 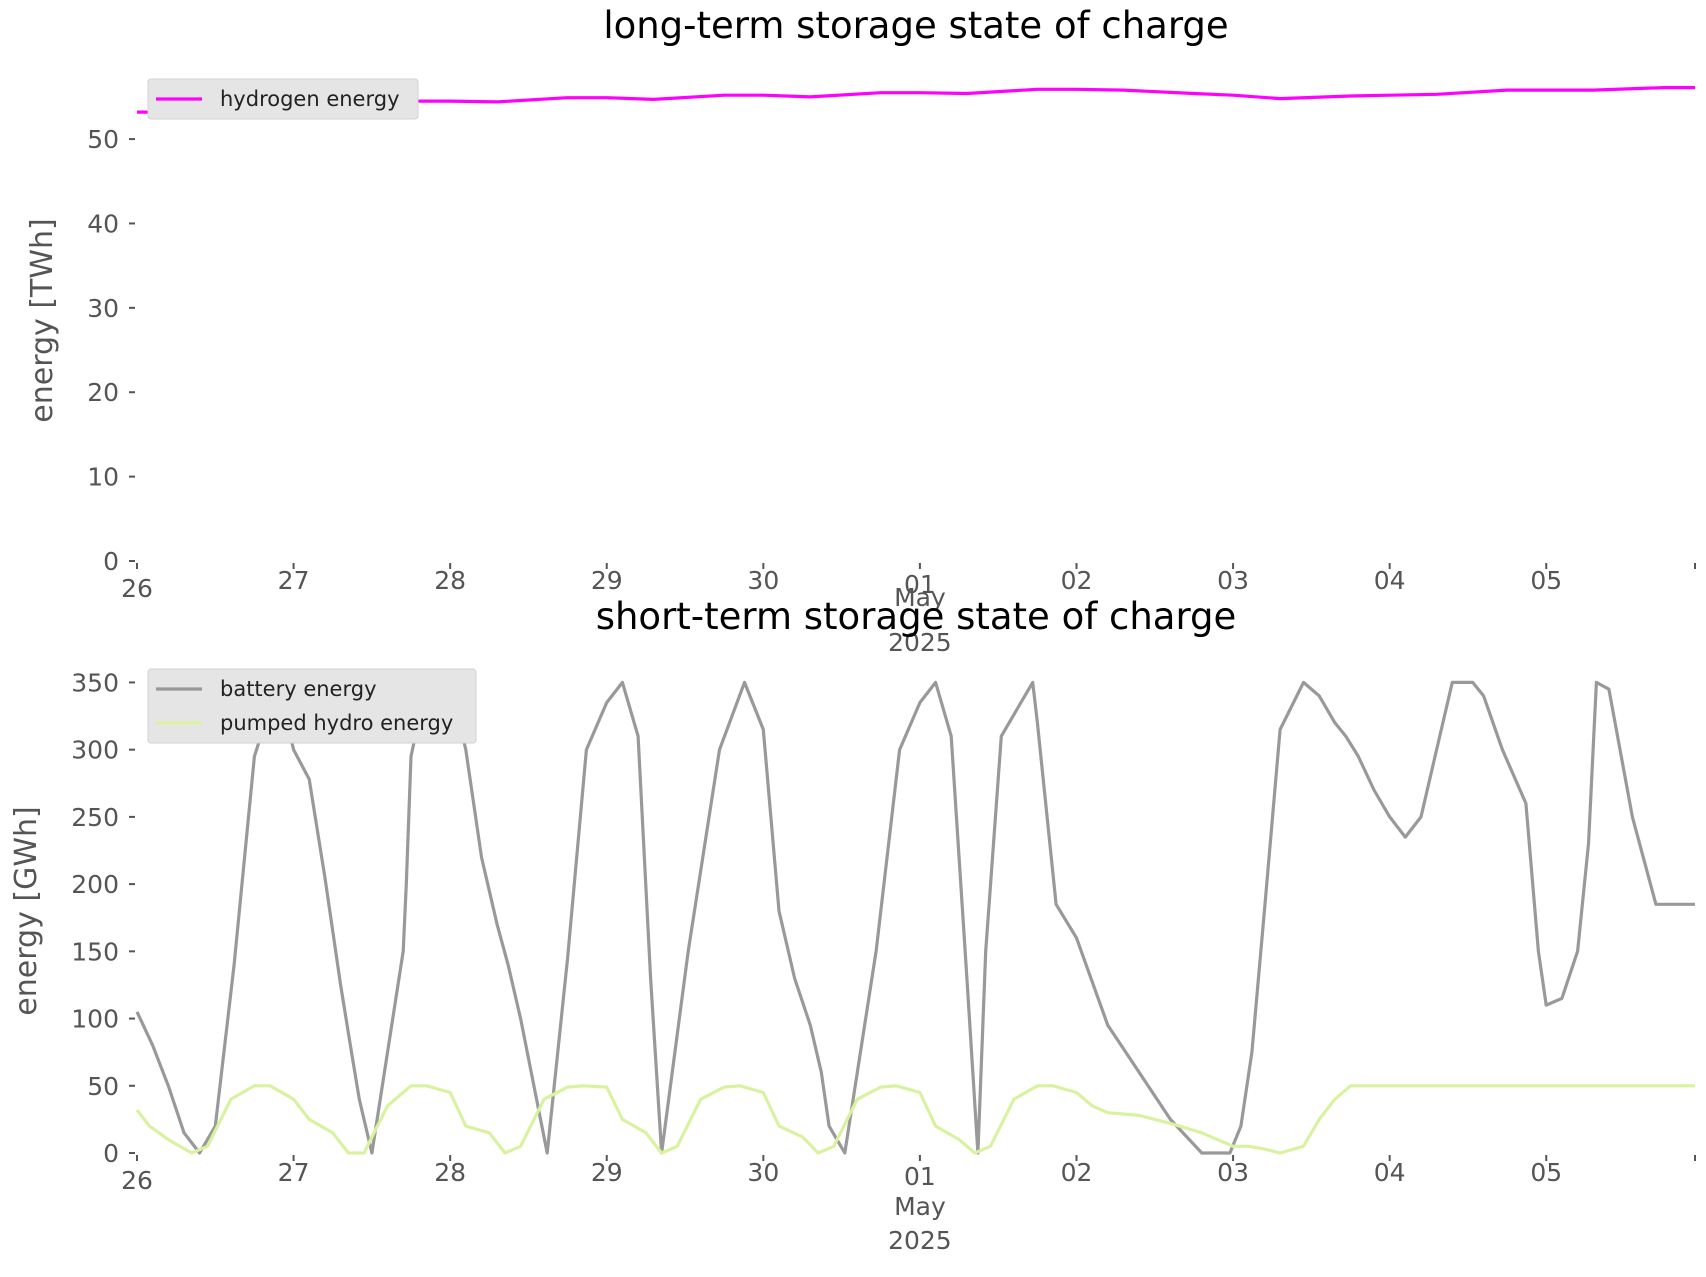 What do you see at coordinates (920, 642) in the screenshot?
I see `chart-1-x-year-label: 2025` at bounding box center [920, 642].